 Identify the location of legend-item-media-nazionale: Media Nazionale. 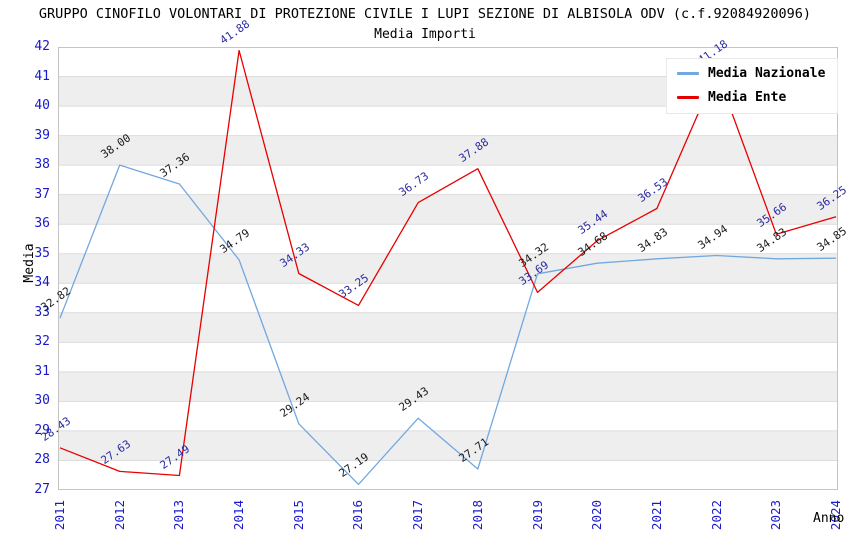
(751, 73).